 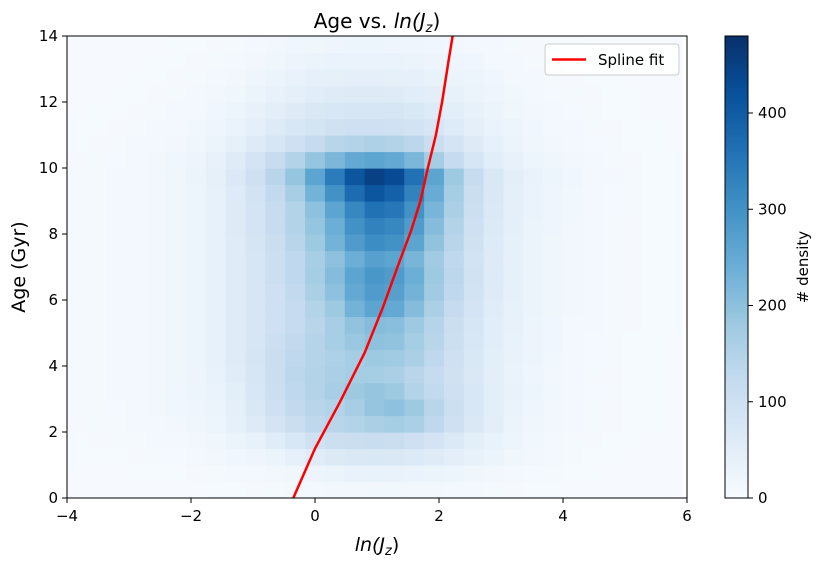 I want to click on chart-title: Age vs. ln(Jz), so click(x=377, y=22).